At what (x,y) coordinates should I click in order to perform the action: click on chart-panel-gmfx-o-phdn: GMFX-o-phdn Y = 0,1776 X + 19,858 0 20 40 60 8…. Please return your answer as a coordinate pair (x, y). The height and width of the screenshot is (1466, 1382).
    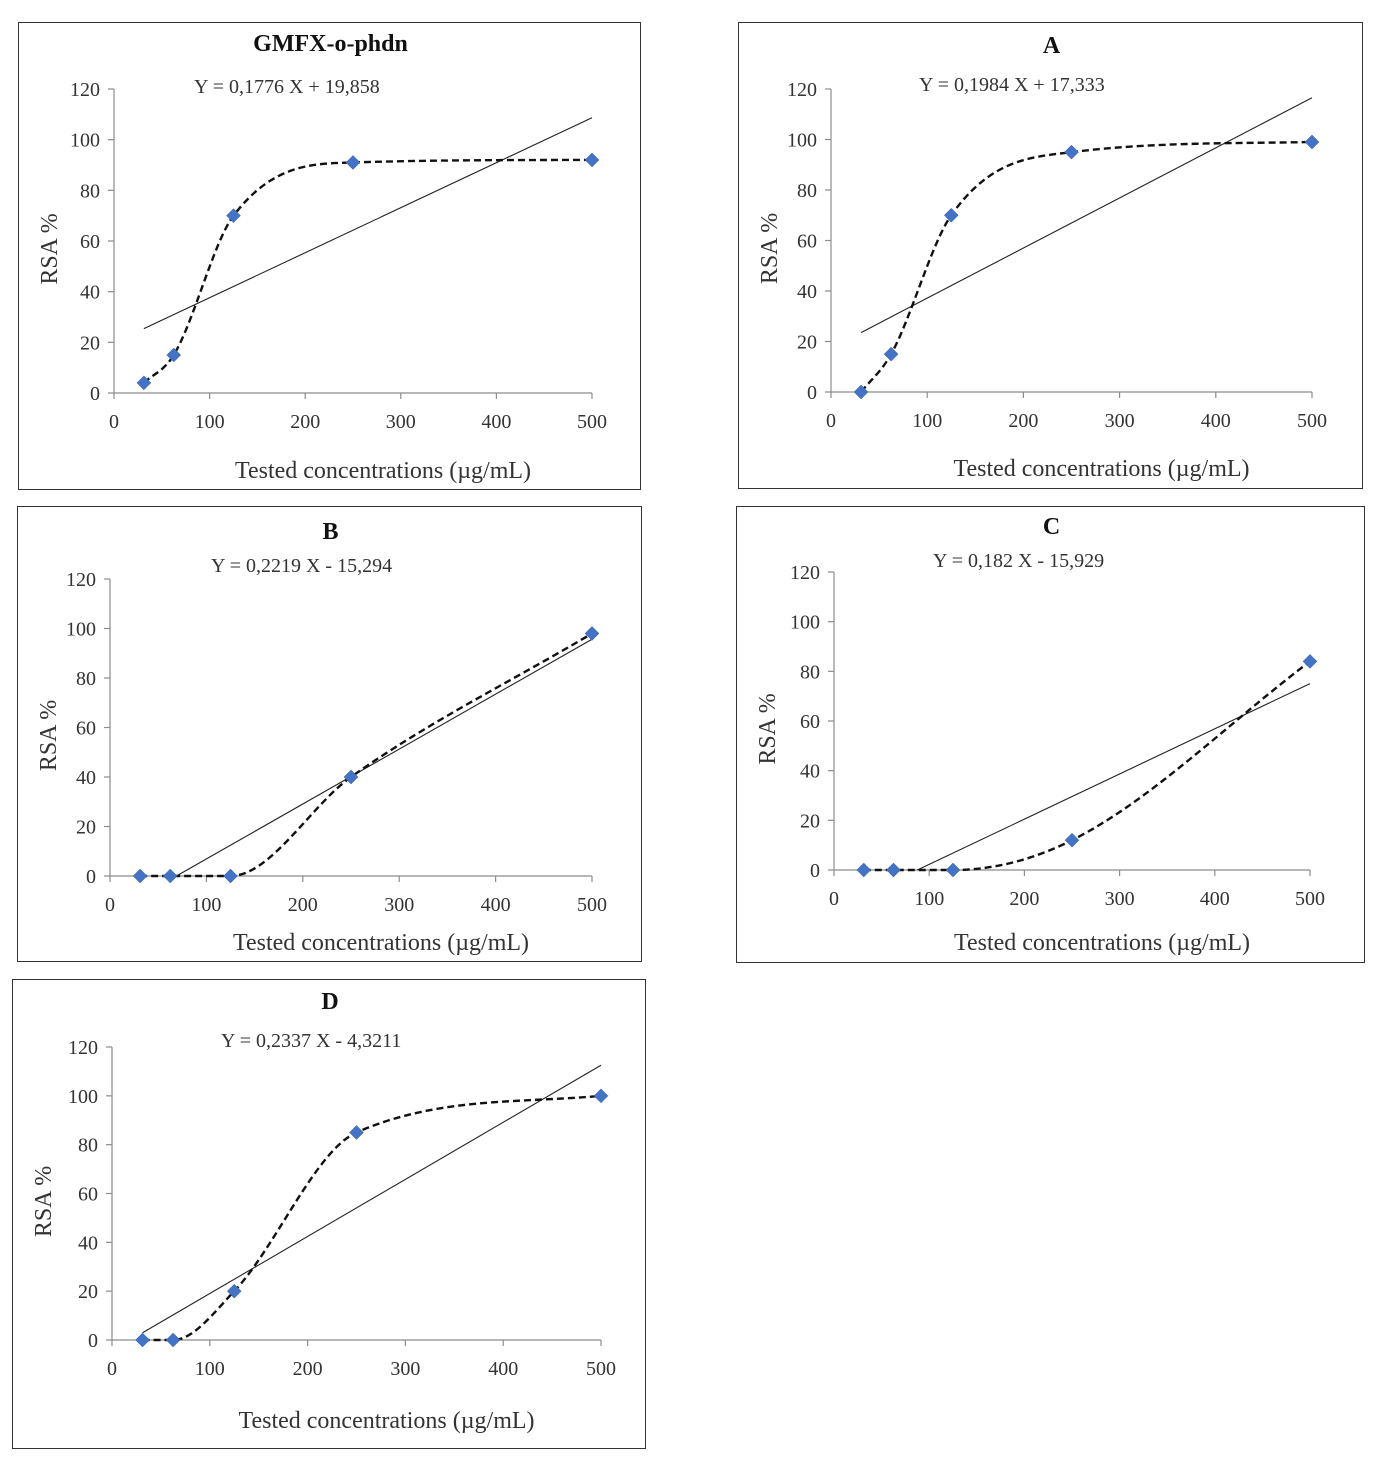
    Looking at the image, I should click on (329, 256).